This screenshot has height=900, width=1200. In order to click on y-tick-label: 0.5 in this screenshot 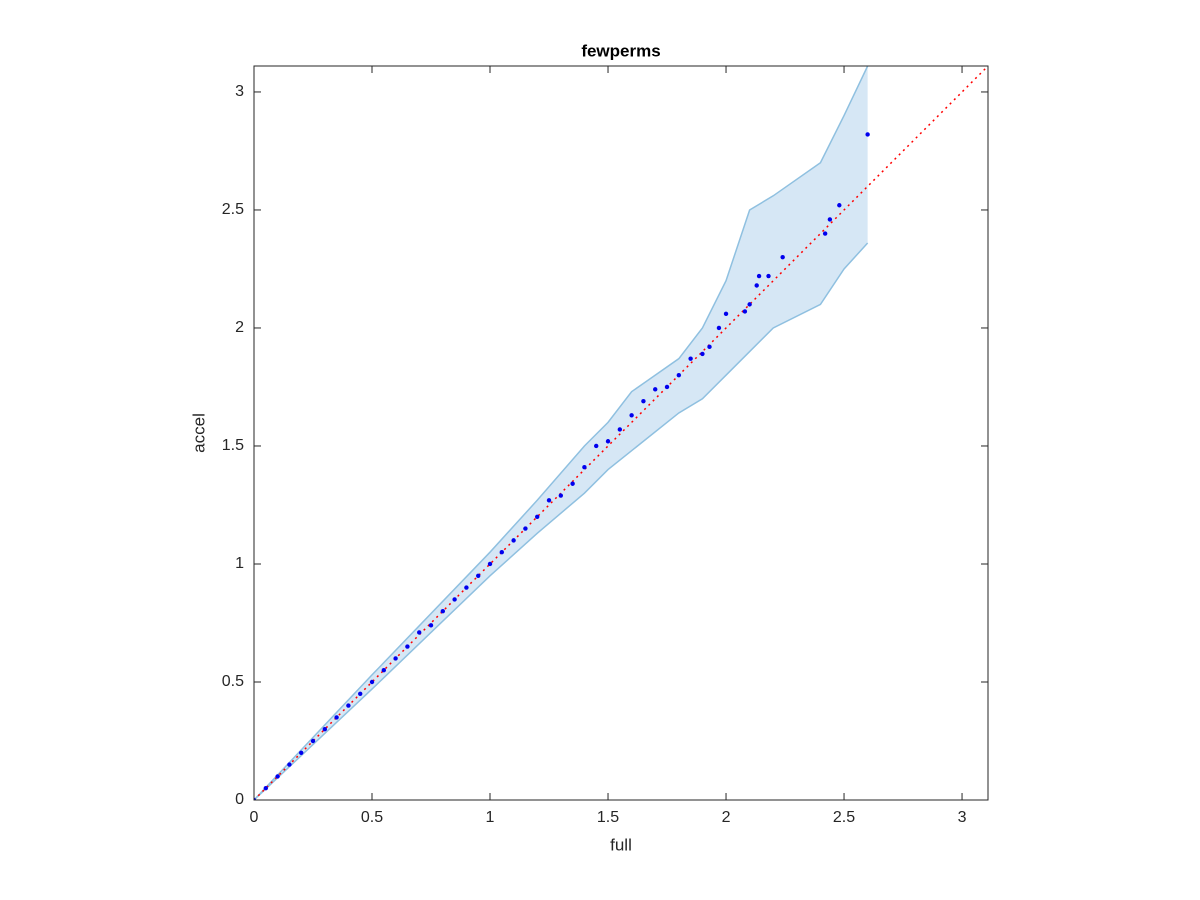, I will do `click(233, 681)`.